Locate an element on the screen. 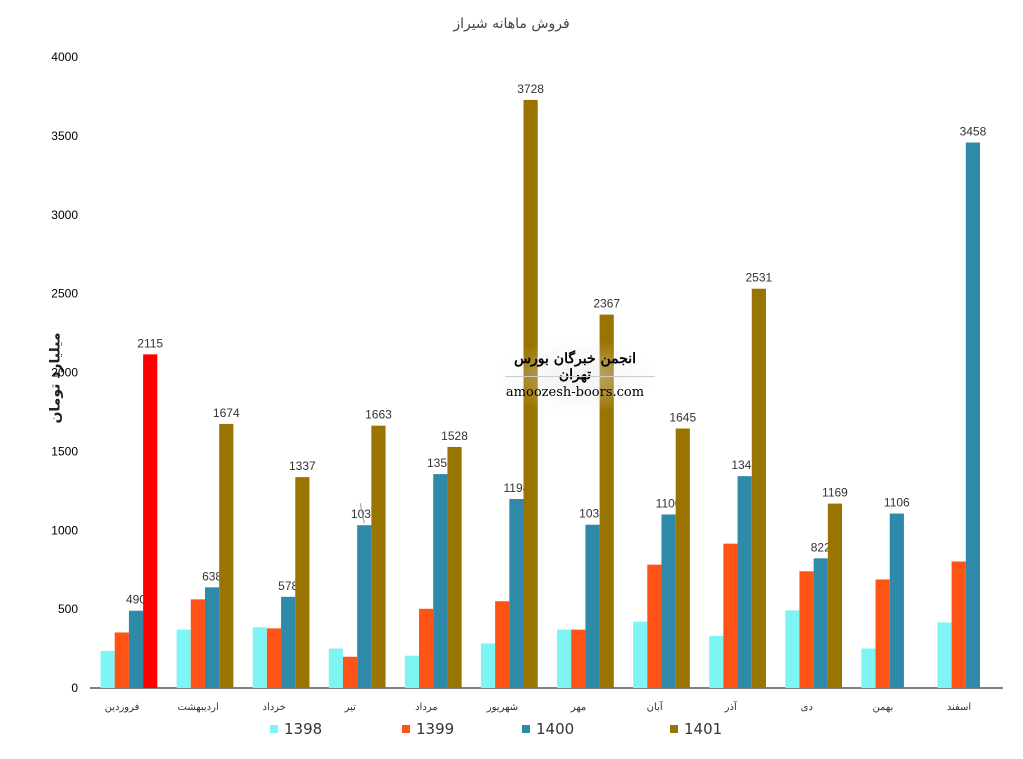  data-label: 1100 is located at coordinates (669, 503).